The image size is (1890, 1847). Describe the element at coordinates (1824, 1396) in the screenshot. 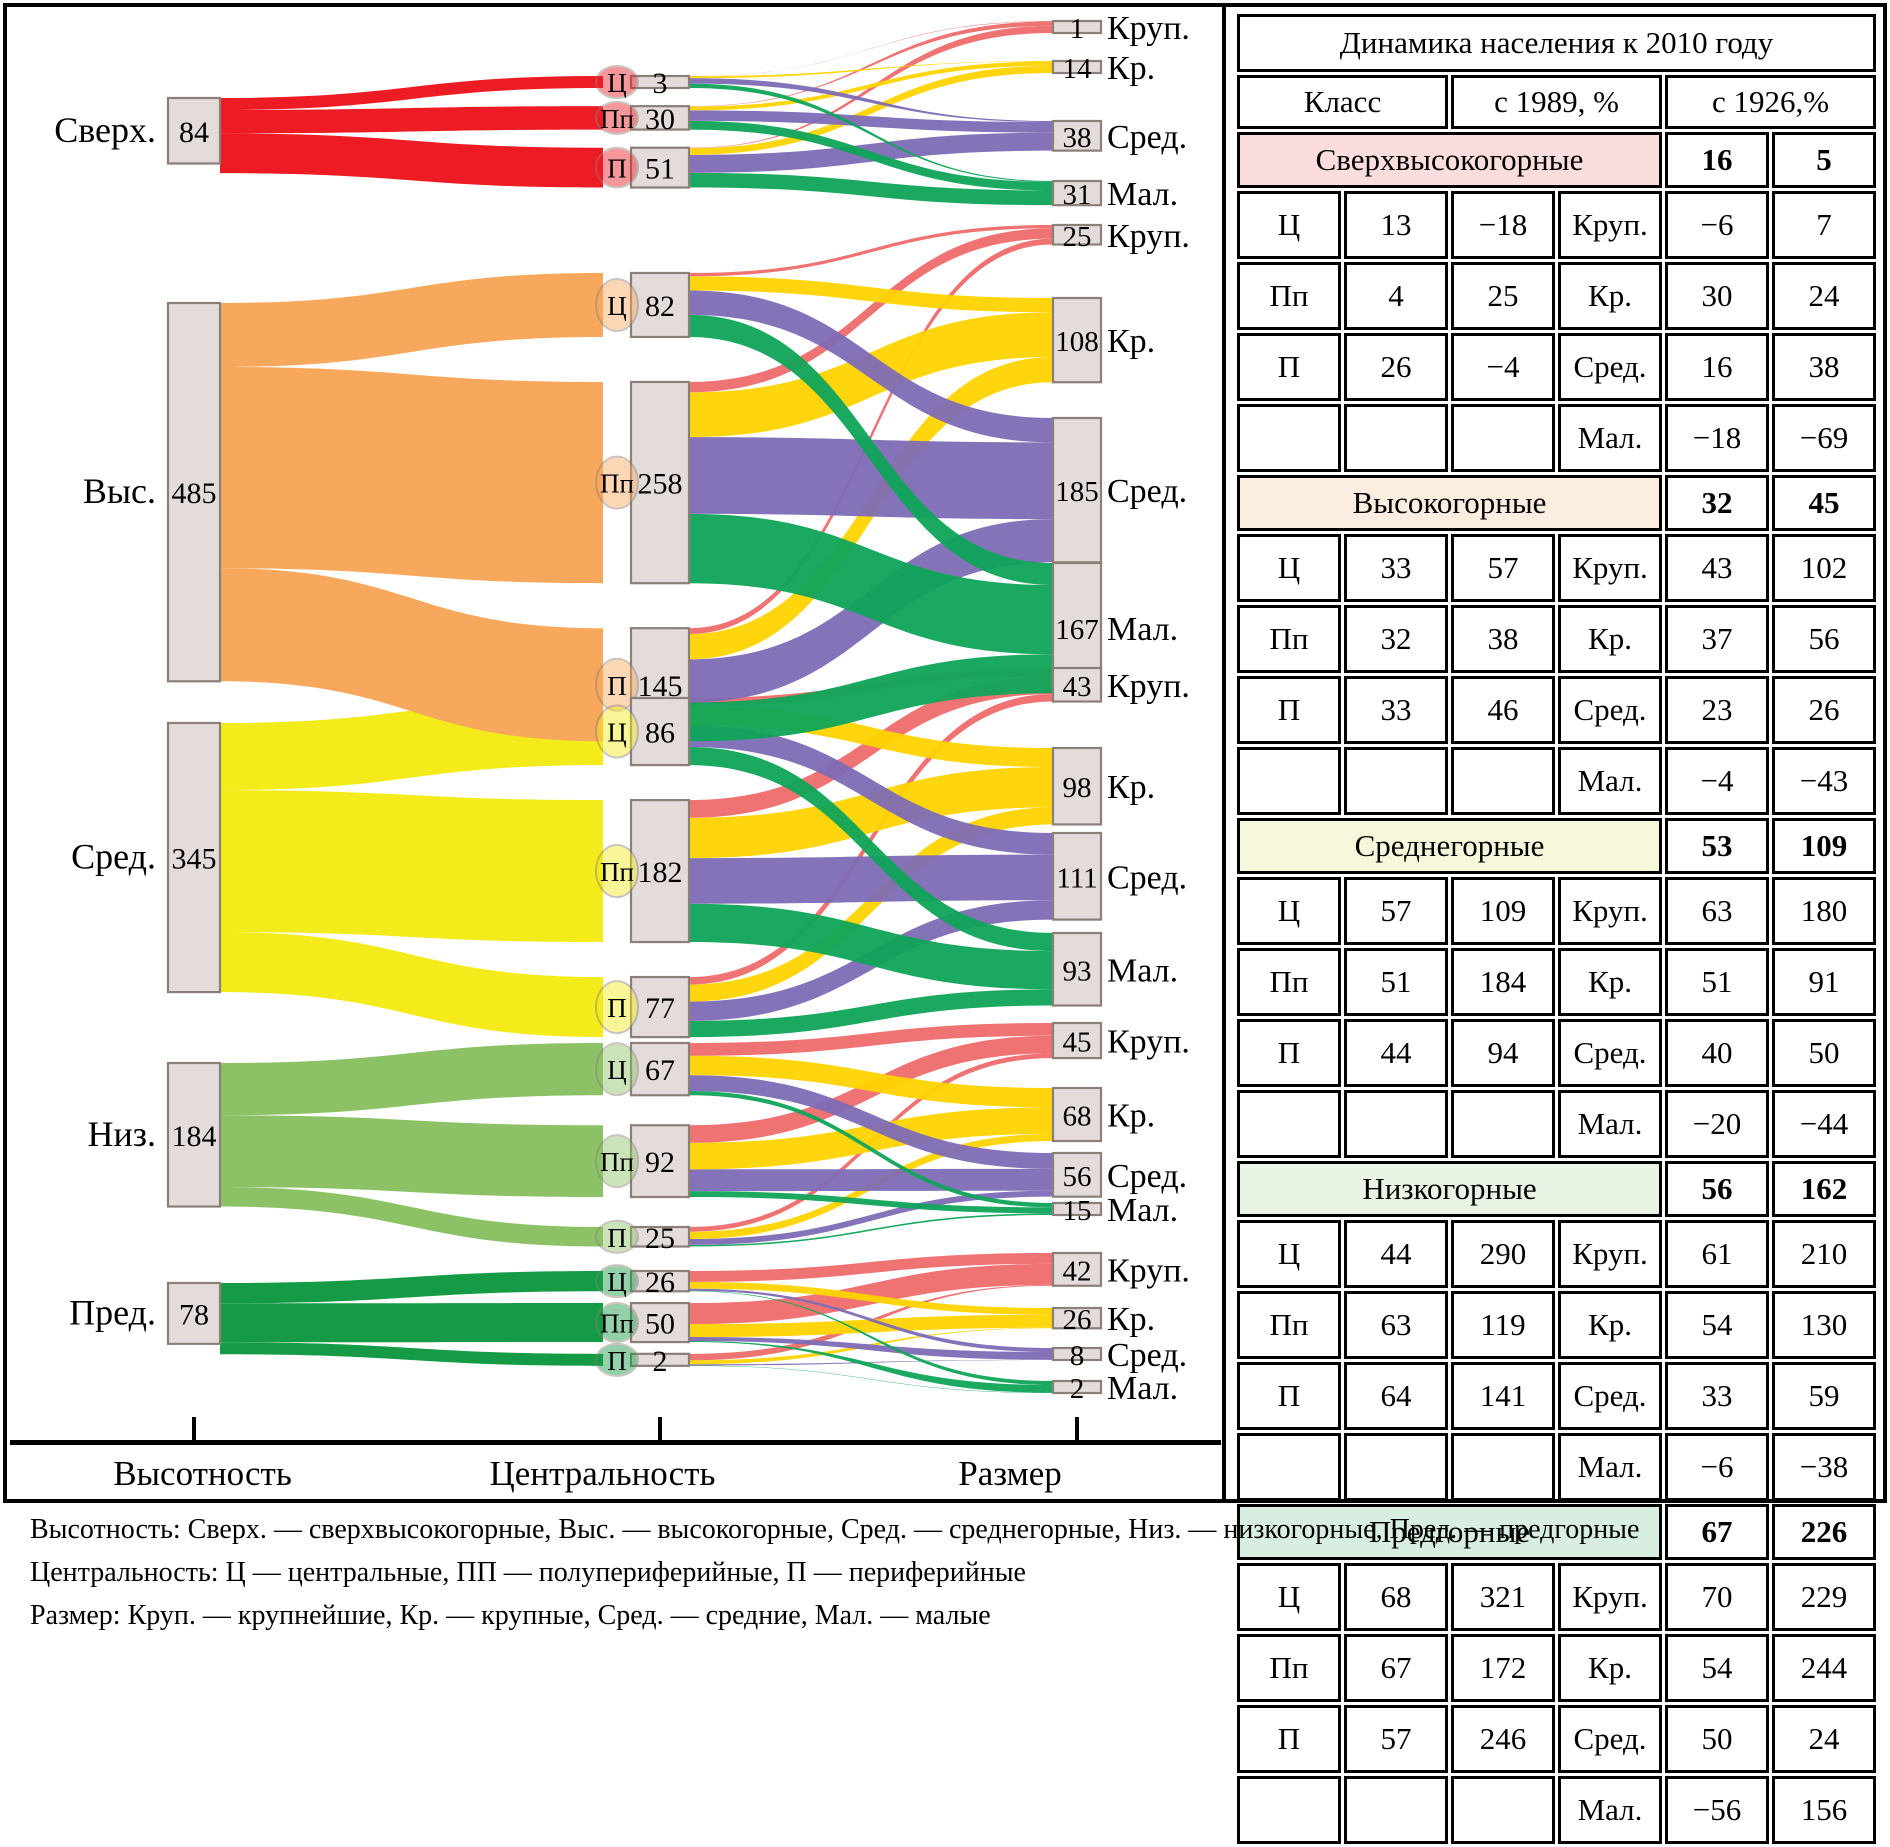

I see `table-size-1926: 59` at that location.